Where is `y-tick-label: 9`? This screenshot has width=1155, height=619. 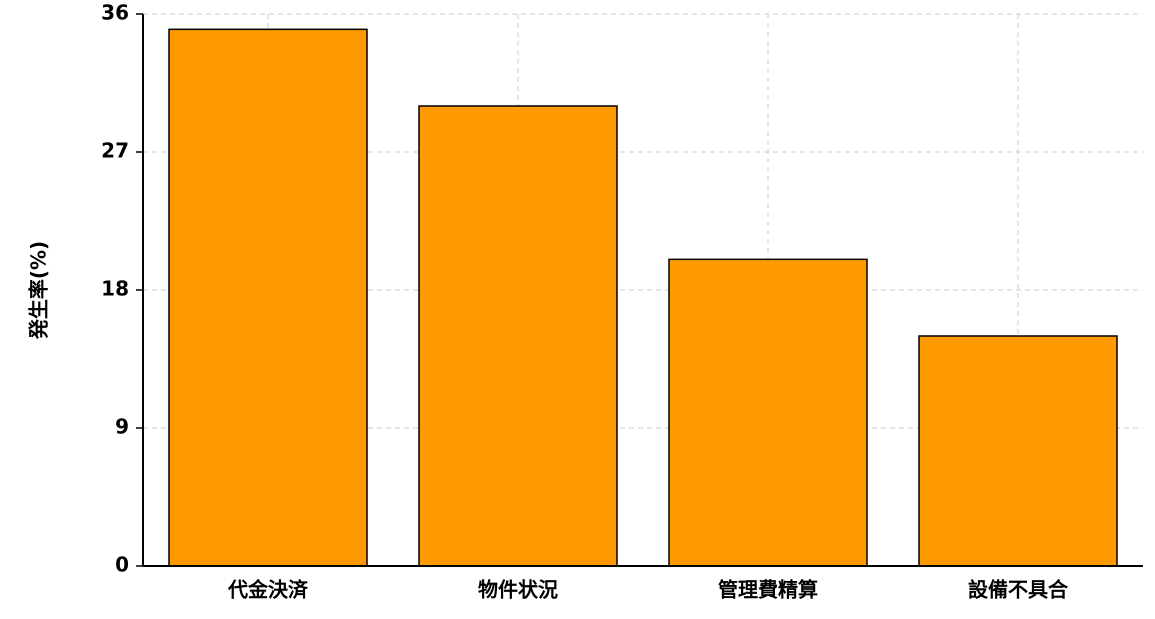 y-tick-label: 9 is located at coordinates (122, 427).